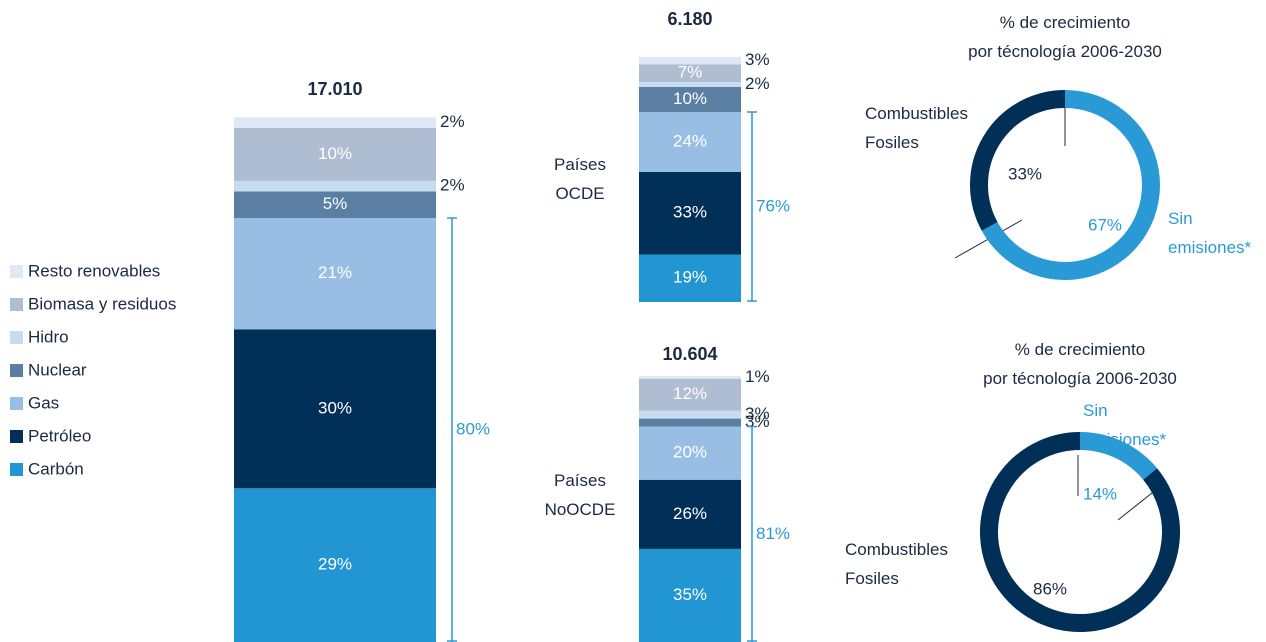 This screenshot has width=1266, height=642. What do you see at coordinates (757, 376) in the screenshot?
I see `value-label: 1%` at bounding box center [757, 376].